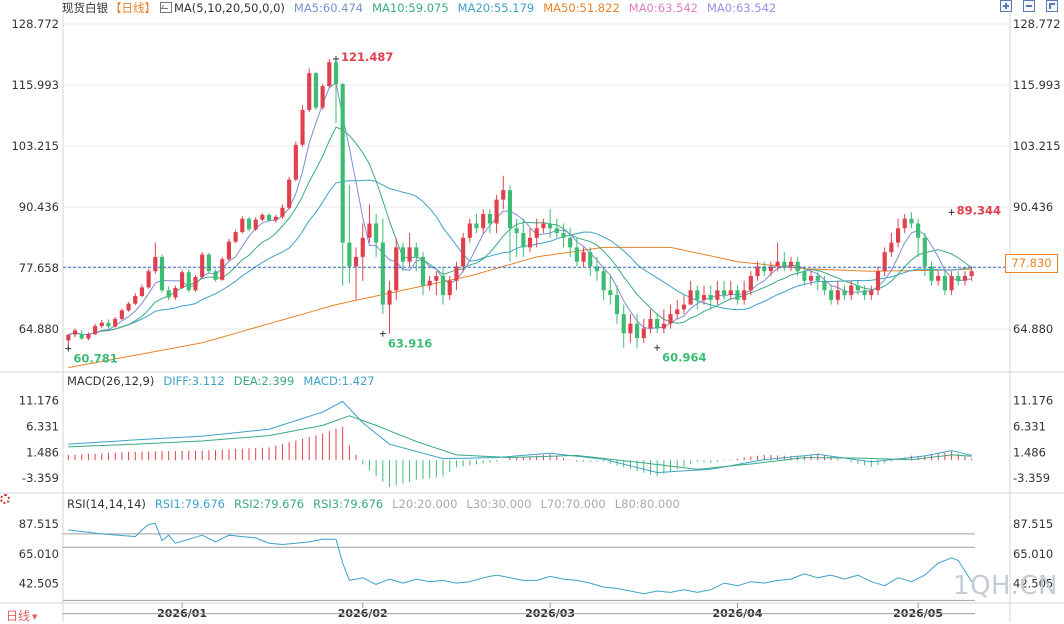 This screenshot has height=624, width=1064. What do you see at coordinates (1006, 6) in the screenshot?
I see `zoom-in-icon` at bounding box center [1006, 6].